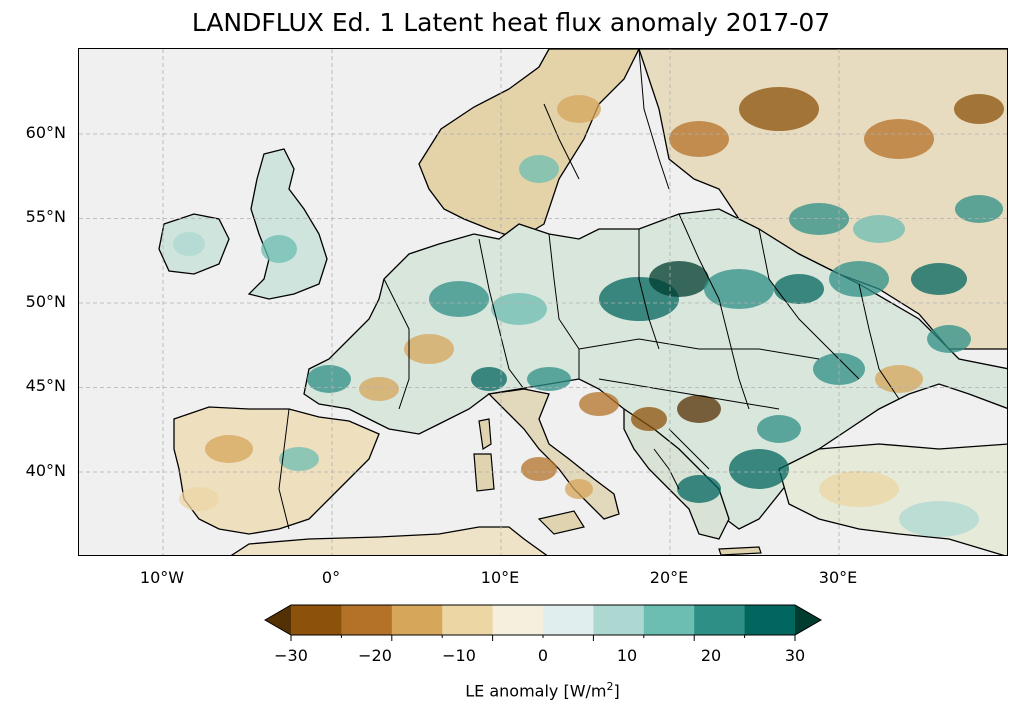 The width and height of the screenshot is (1022, 718). Describe the element at coordinates (375, 655) in the screenshot. I see `colorbar-tick-label: −20` at that location.